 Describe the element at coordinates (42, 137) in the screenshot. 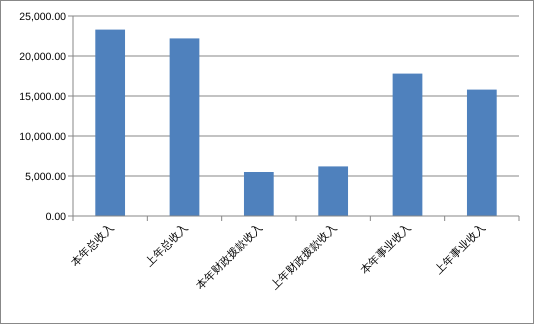

I see `y-tick-label: 10,000.00` at that location.